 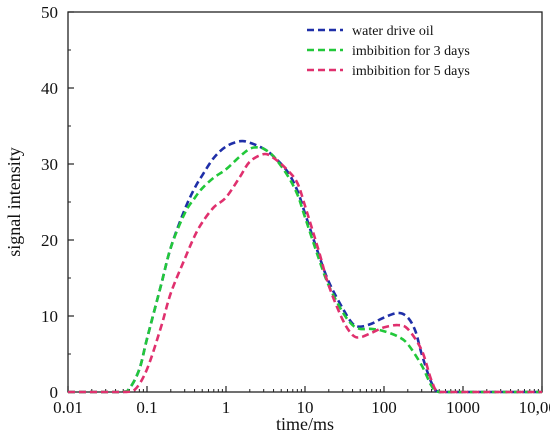 I want to click on y-axis-label: signal intensity, so click(x=14, y=202).